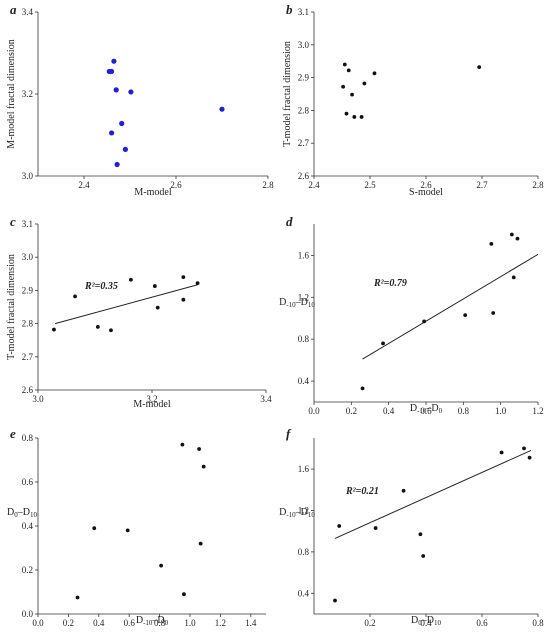  What do you see at coordinates (13, 221) in the screenshot?
I see `panel-letter: c` at bounding box center [13, 221].